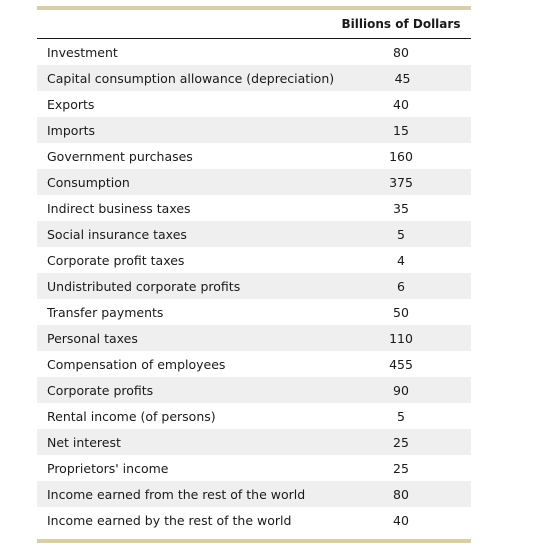 Image resolution: width=556 pixels, height=553 pixels. What do you see at coordinates (82, 52) in the screenshot?
I see `row-label: Investment` at bounding box center [82, 52].